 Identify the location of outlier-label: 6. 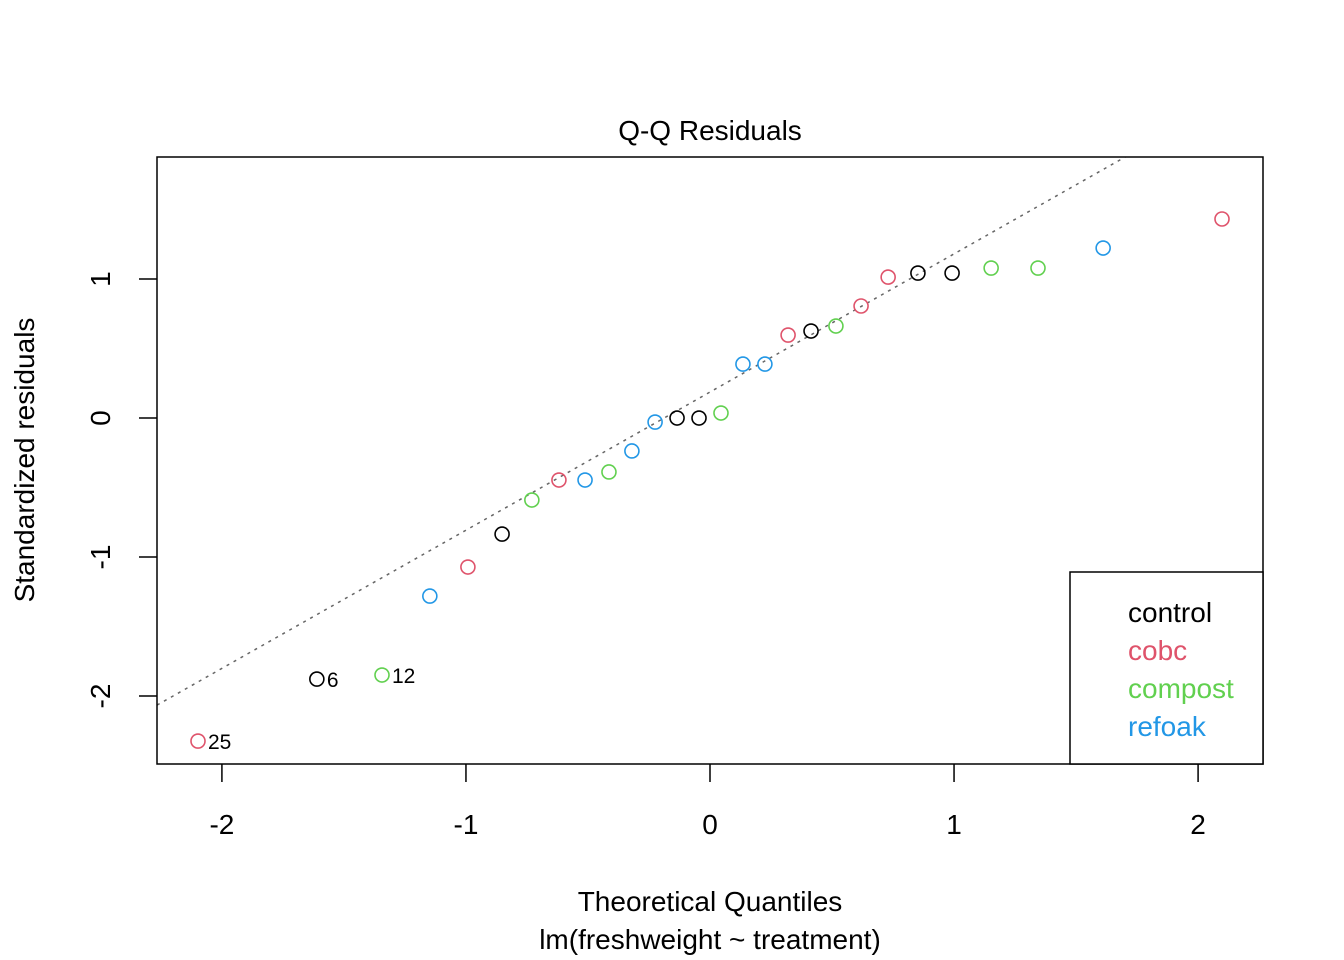
(333, 680).